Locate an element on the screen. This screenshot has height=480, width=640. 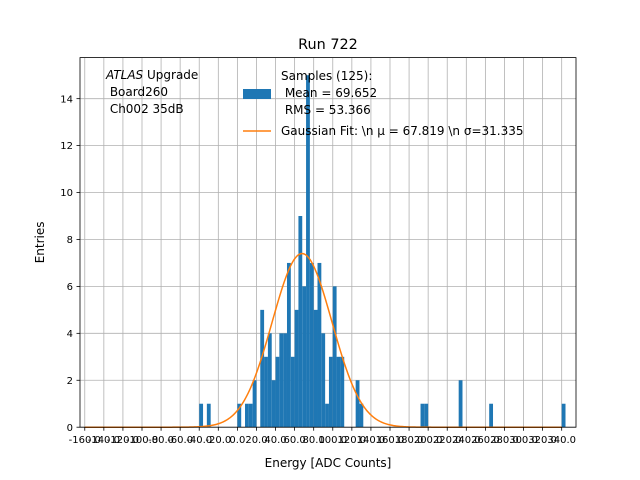
x-tick-label: 160.0 is located at coordinates (390, 440).